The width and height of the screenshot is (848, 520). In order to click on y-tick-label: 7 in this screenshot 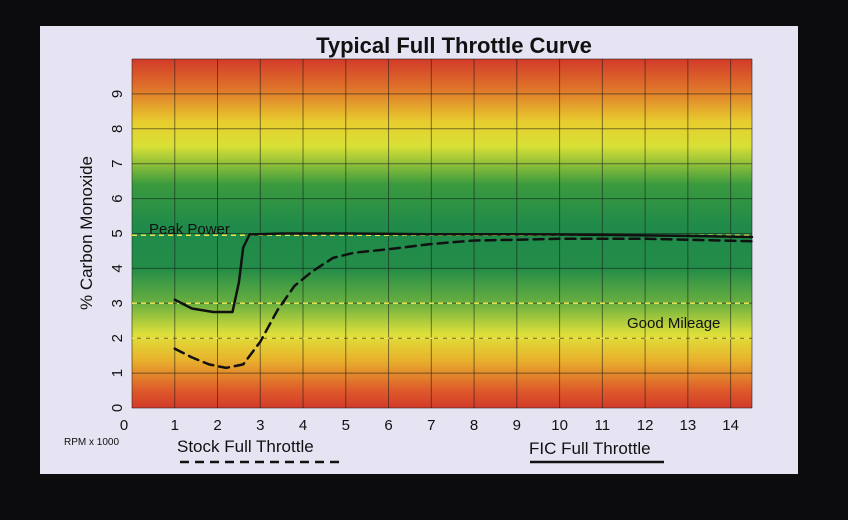, I will do `click(117, 164)`.